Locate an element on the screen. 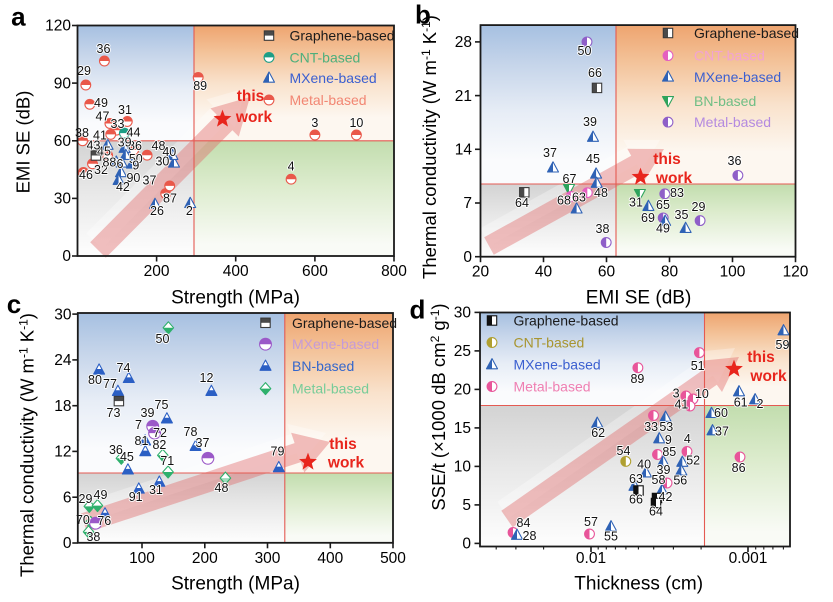 The image size is (833, 602). svg-text: 500 is located at coordinates (393, 558).